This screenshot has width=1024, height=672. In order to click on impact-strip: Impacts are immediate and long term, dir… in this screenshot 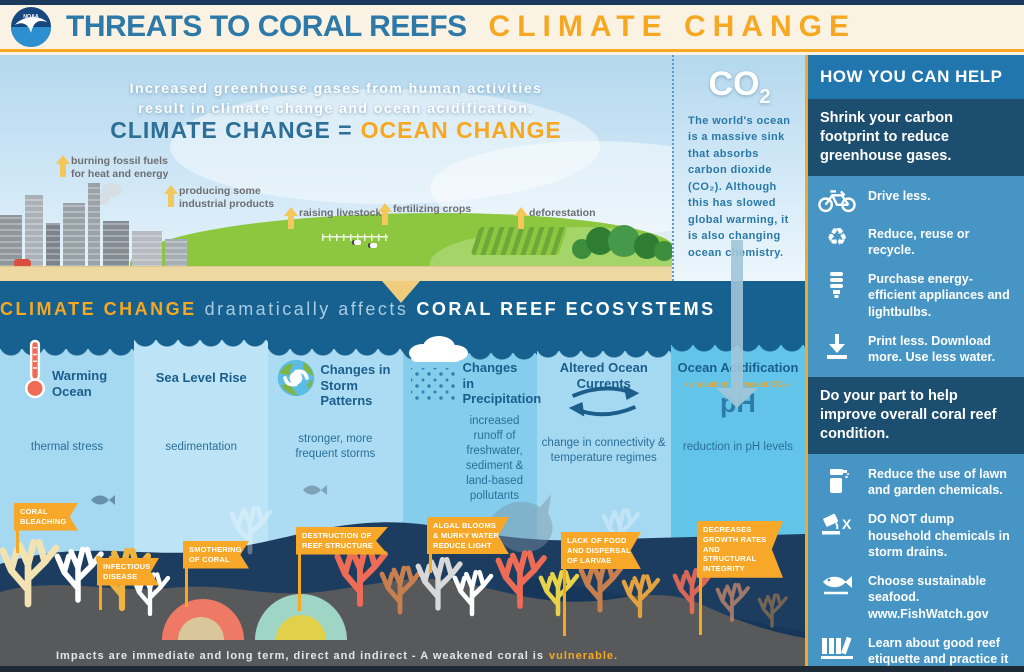, I will do `click(402, 655)`.